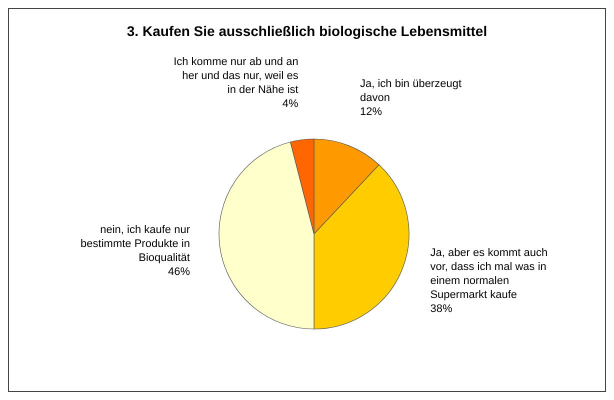 Image resolution: width=614 pixels, height=400 pixels. Describe the element at coordinates (135, 244) in the screenshot. I see `slice-label: nein, ich kaufe nur bestimmte Produkte in Bioqualität` at that location.